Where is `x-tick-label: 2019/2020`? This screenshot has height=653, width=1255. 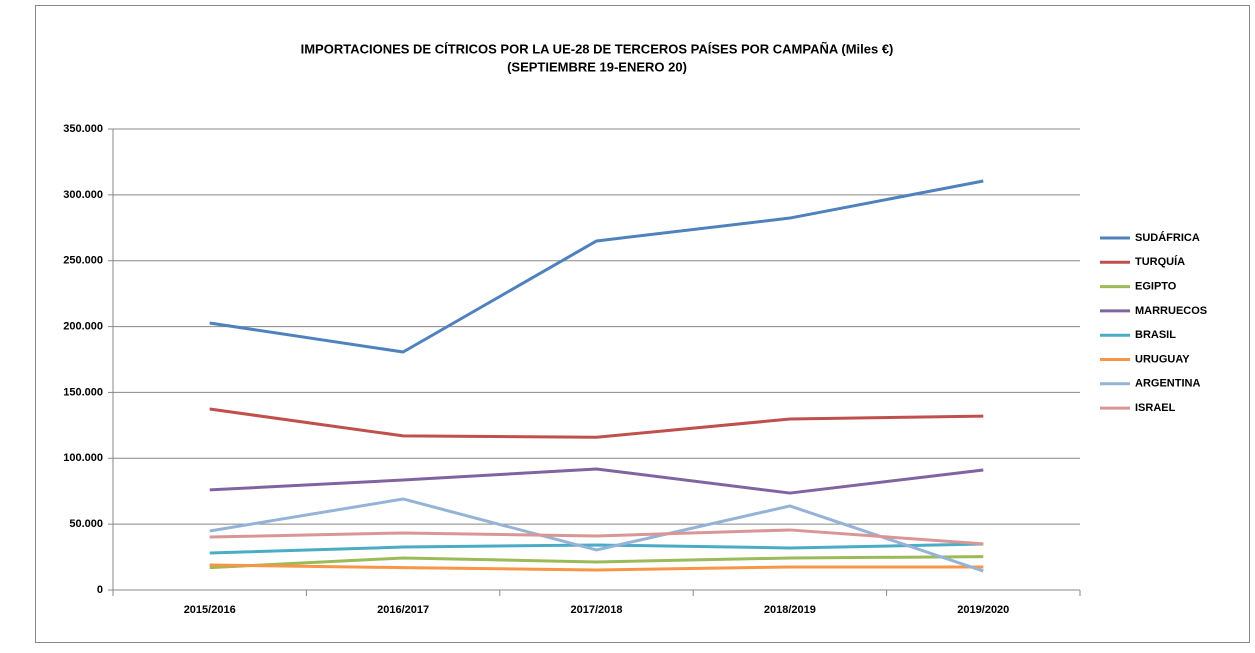
x-tick-label: 2019/2020 is located at coordinates (983, 610).